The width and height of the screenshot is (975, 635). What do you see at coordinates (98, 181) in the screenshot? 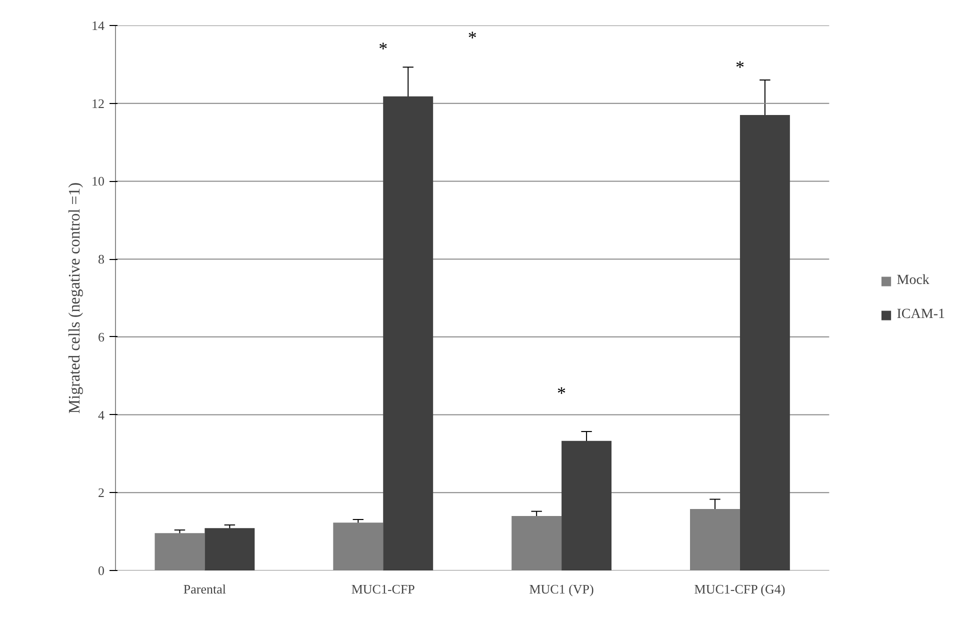
I see `y-tick-label: 10` at bounding box center [98, 181].